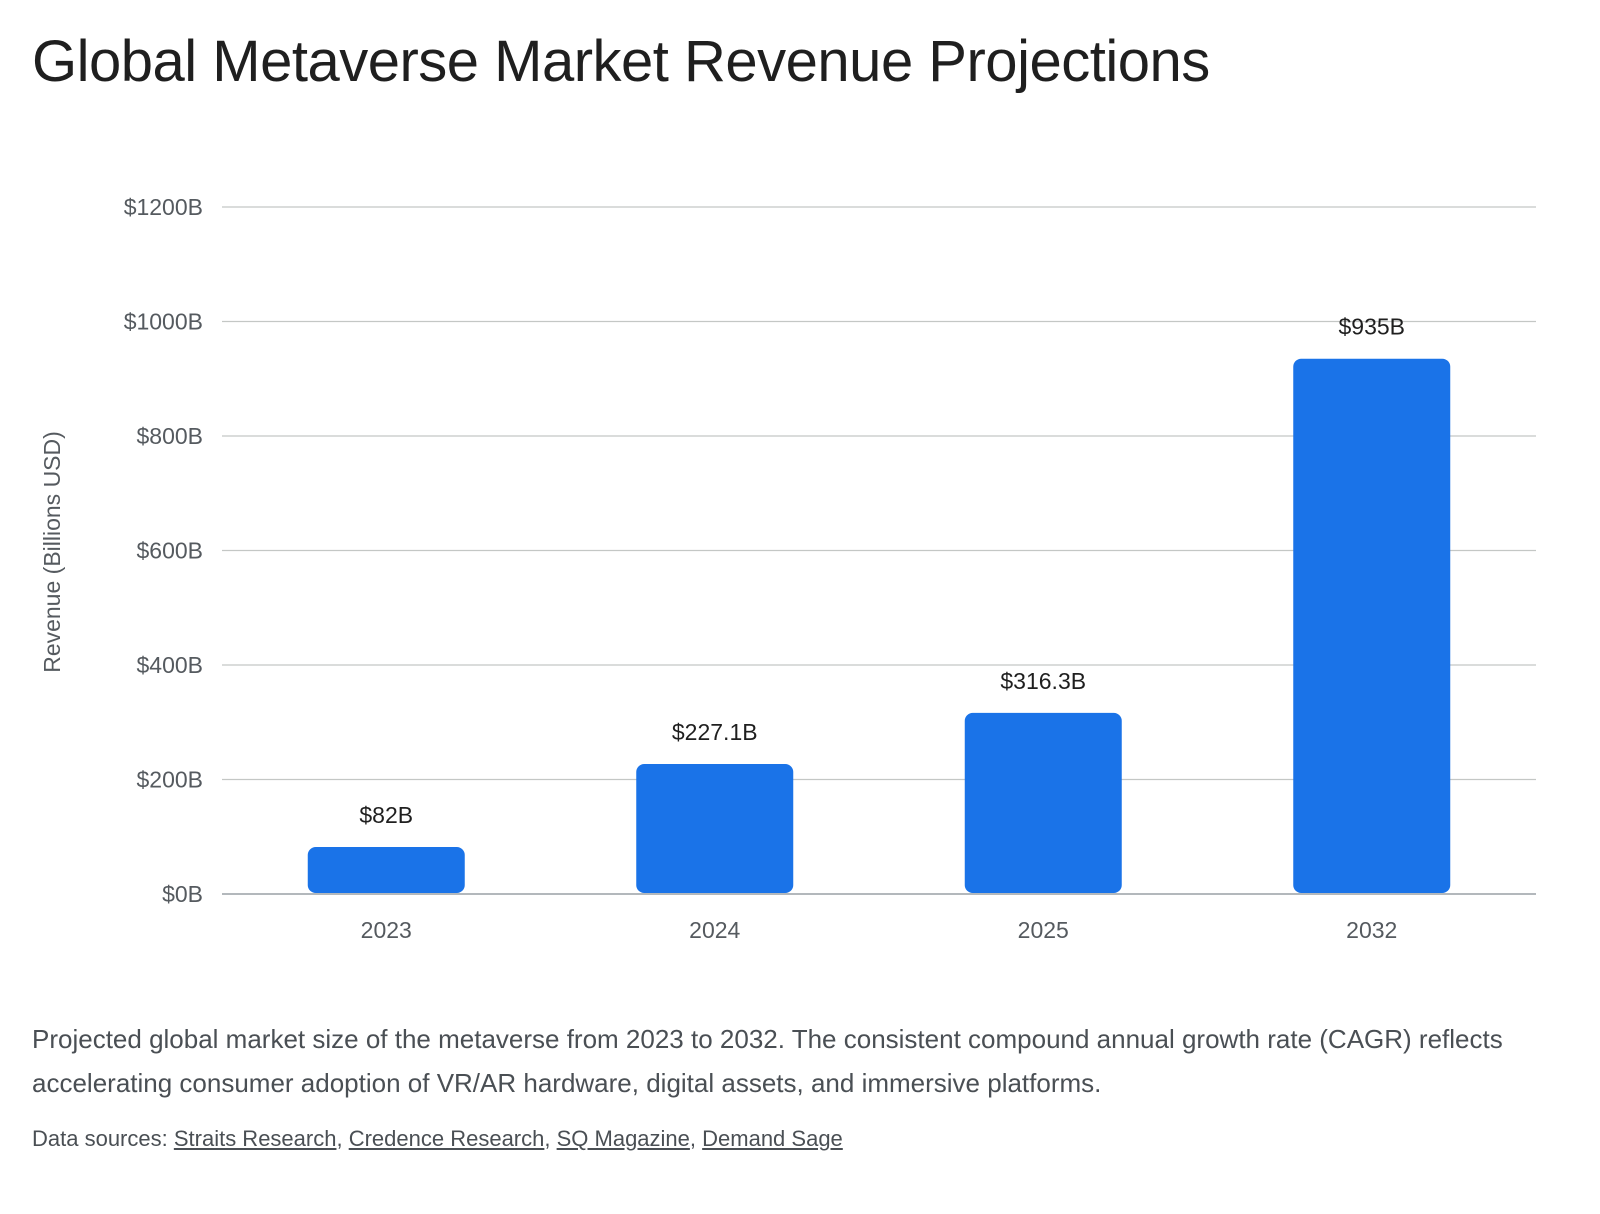 Image resolution: width=1600 pixels, height=1214 pixels. Describe the element at coordinates (103, 1138) in the screenshot. I see `sources-prefix: Data sources:` at that location.